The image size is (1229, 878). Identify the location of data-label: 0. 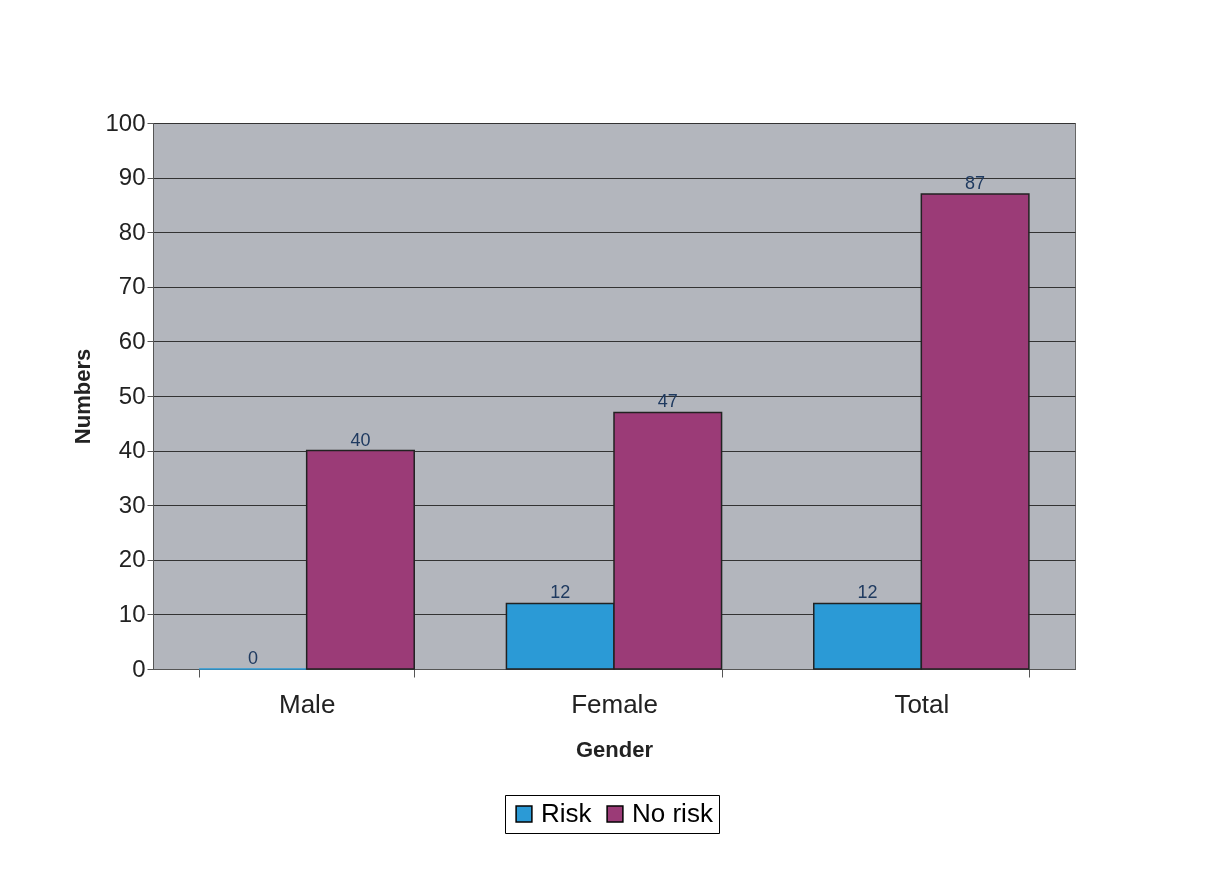
(252, 658).